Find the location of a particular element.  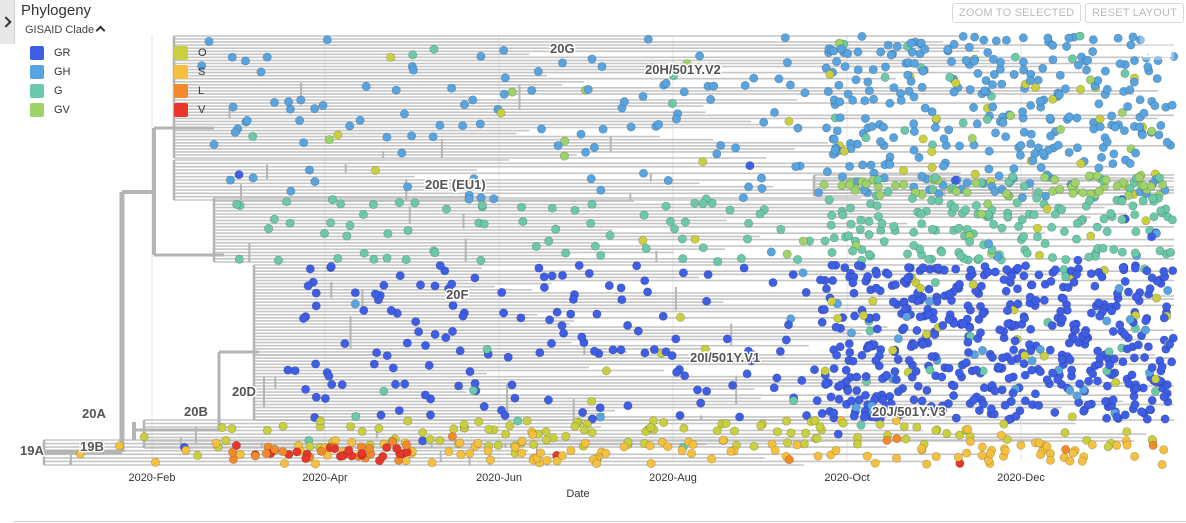

x-tick-label: 2020-Dec is located at coordinates (1021, 478).